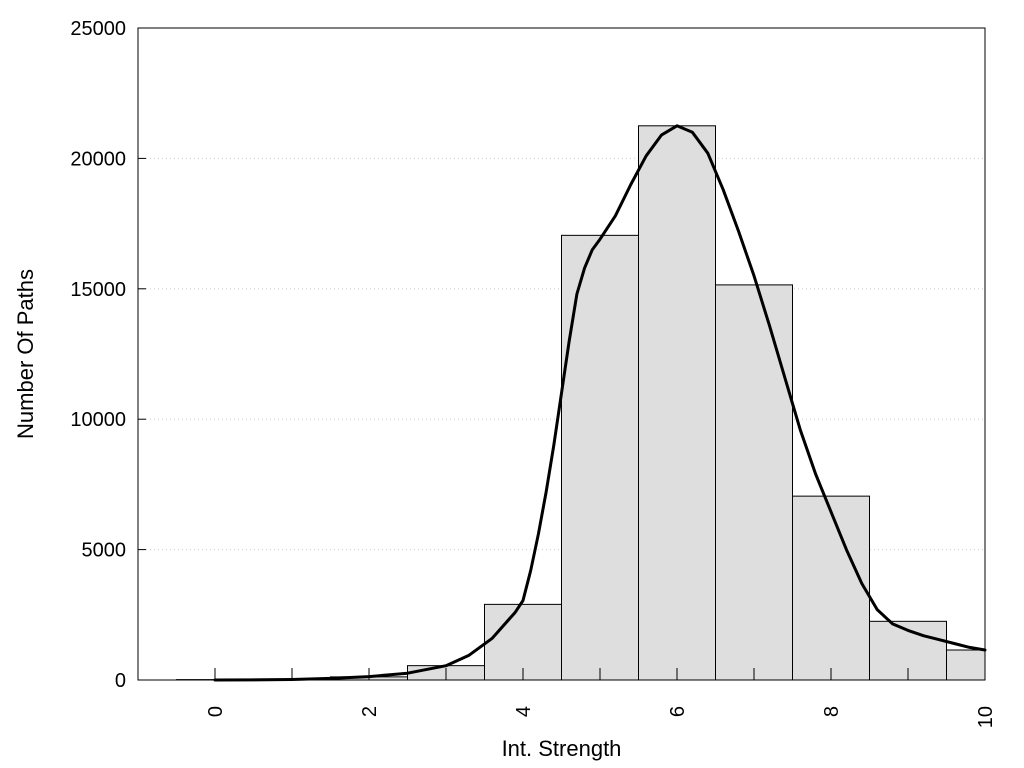  I want to click on y-tick-label-4: 20000, so click(98, 159).